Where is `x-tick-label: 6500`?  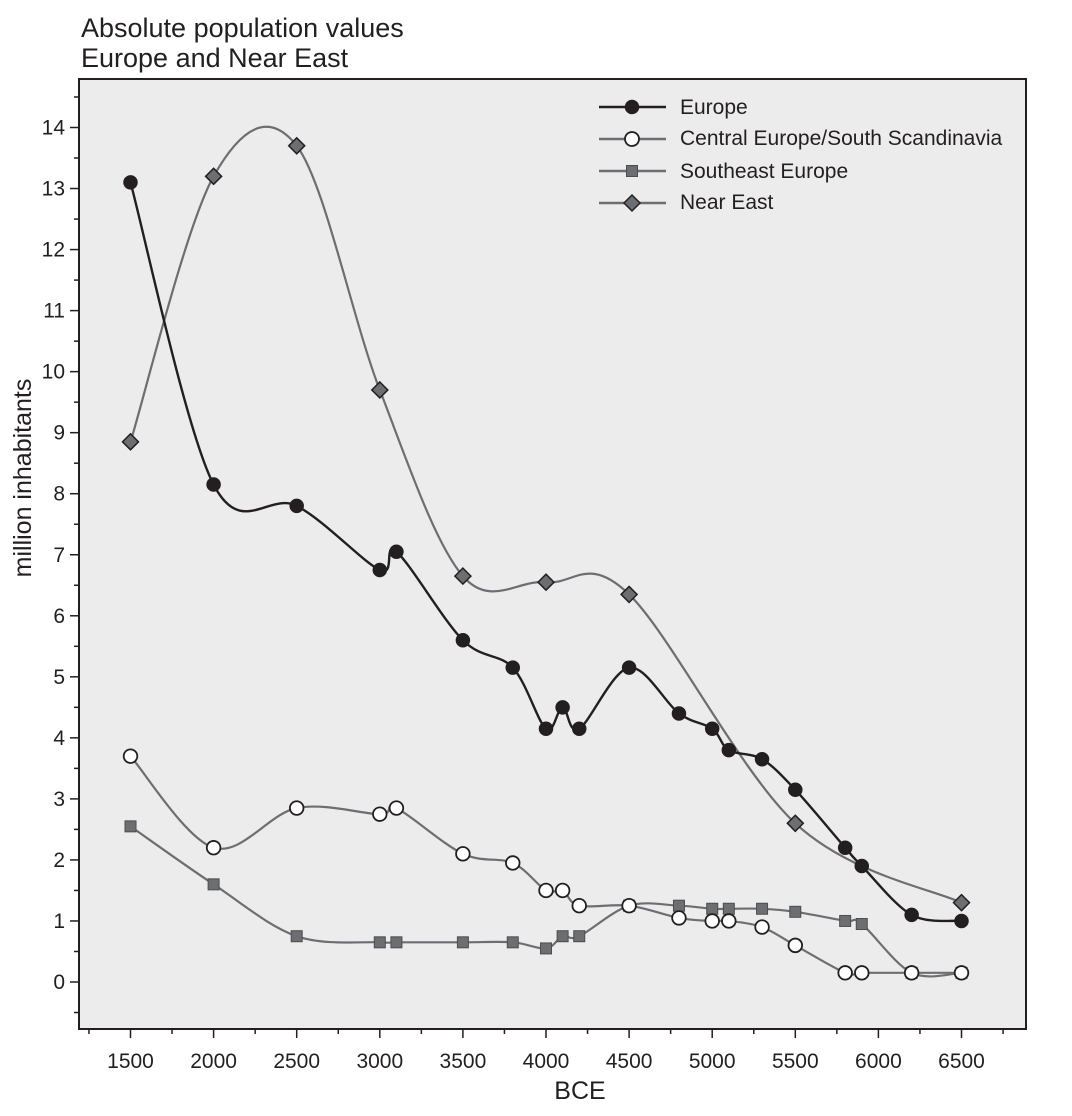
x-tick-label: 6500 is located at coordinates (961, 1061).